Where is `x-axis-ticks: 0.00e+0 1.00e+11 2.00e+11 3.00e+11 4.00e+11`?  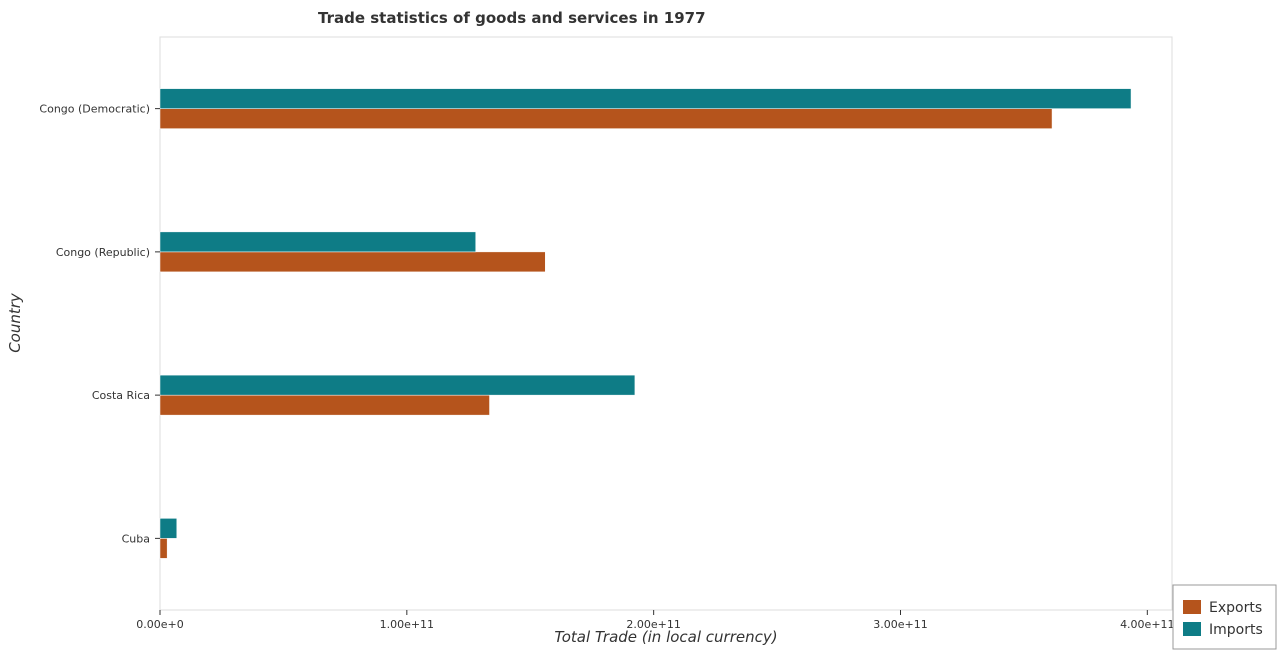
x-axis-ticks: 0.00e+0 1.00e+11 2.00e+11 3.00e+11 4.00e+11 is located at coordinates (655, 620).